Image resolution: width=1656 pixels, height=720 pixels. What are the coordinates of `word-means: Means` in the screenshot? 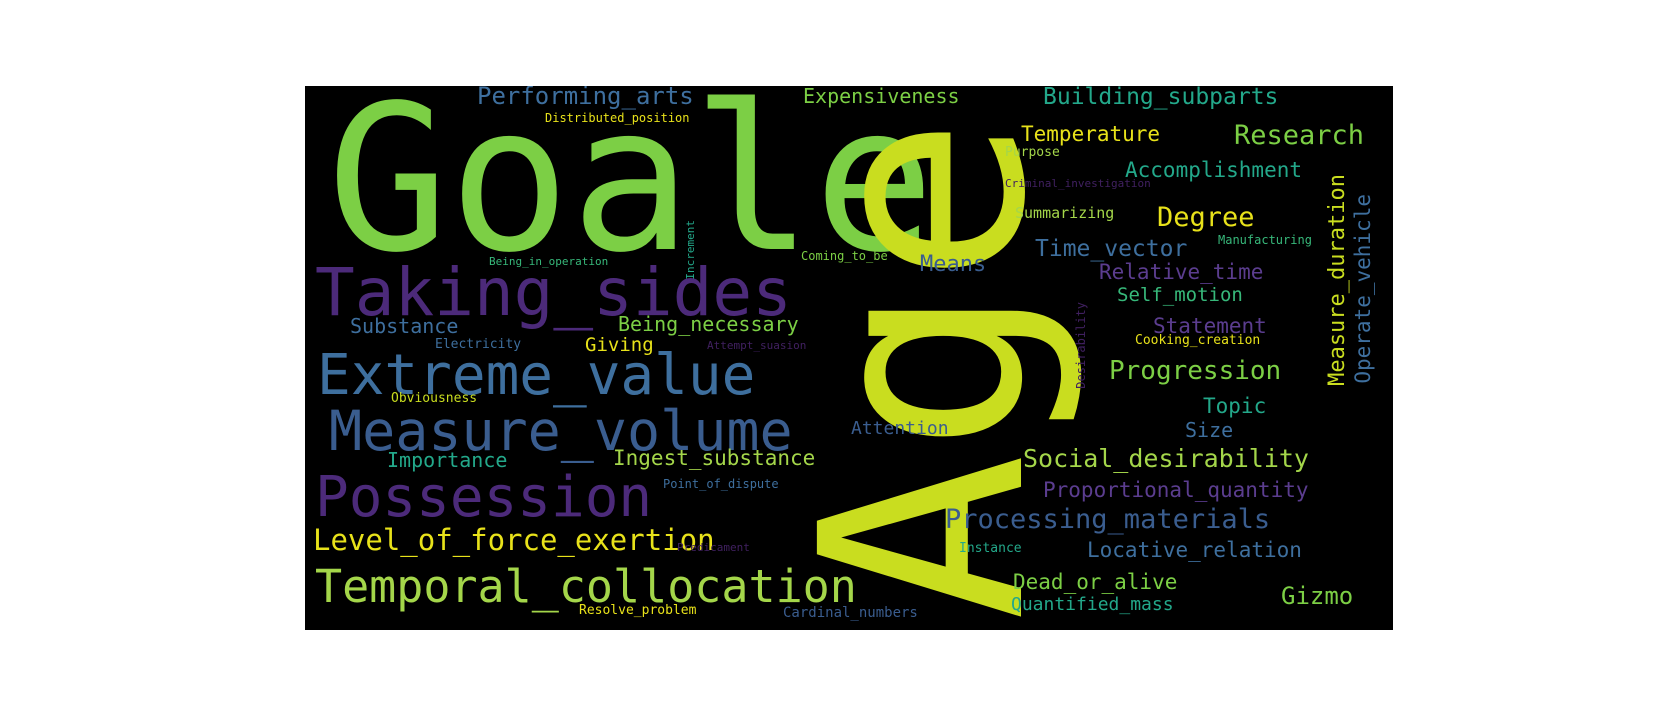 It's located at (953, 264).